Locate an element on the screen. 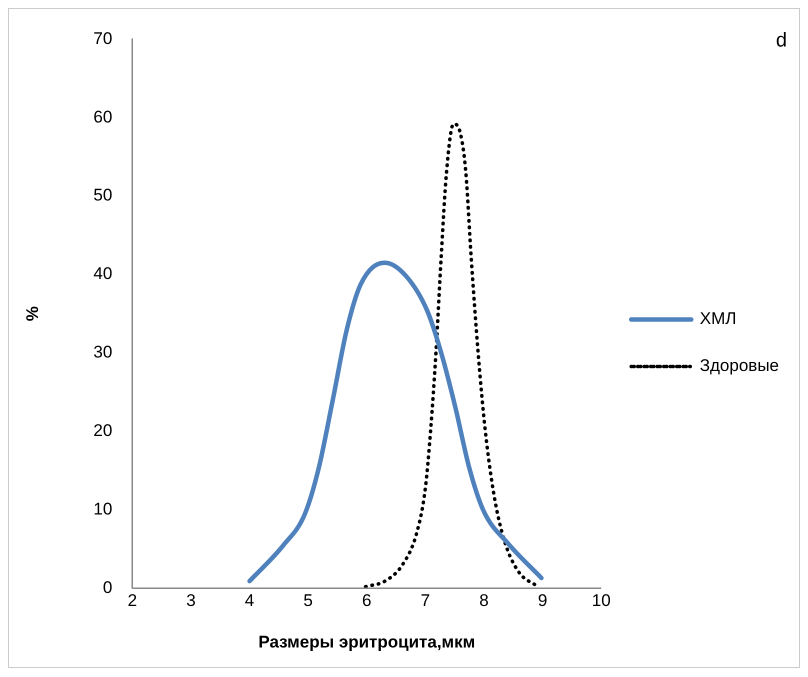 This screenshot has width=808, height=677. y-tick-label: 0 is located at coordinates (107, 587).